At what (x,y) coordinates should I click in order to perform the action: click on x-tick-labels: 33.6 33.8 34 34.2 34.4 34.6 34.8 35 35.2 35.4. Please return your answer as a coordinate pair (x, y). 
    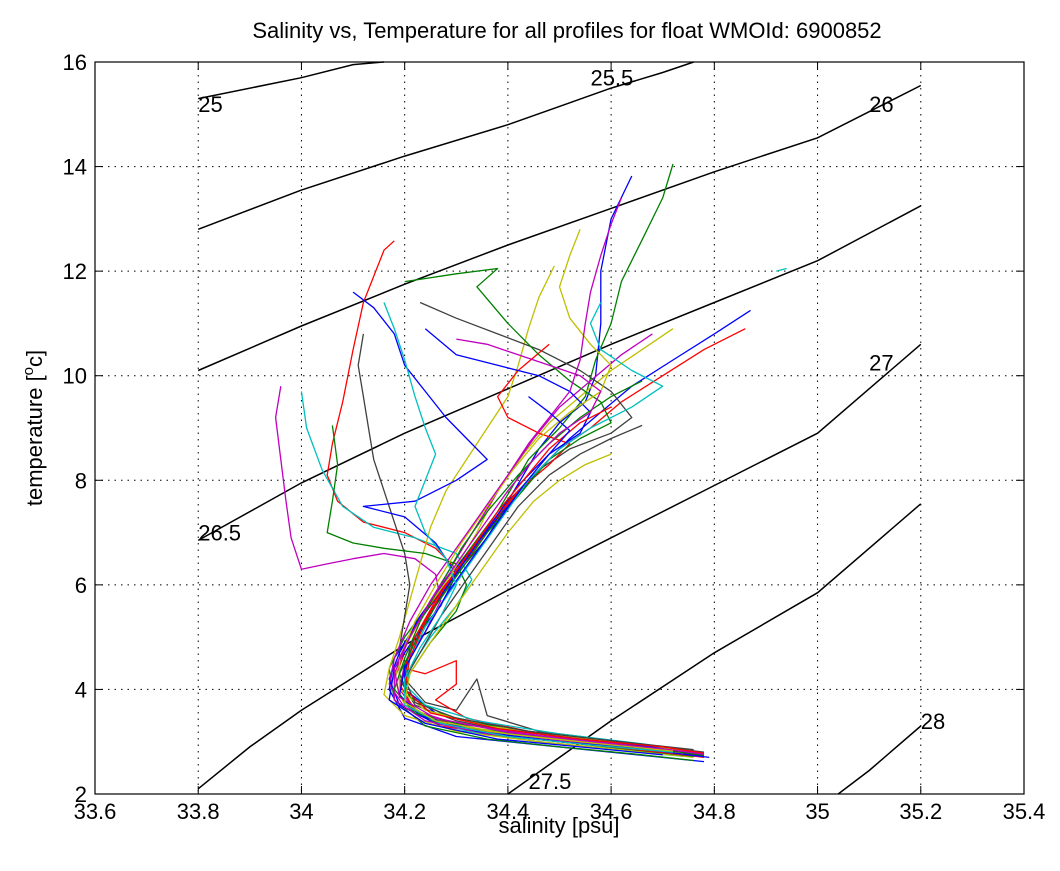
    Looking at the image, I should click on (560, 811).